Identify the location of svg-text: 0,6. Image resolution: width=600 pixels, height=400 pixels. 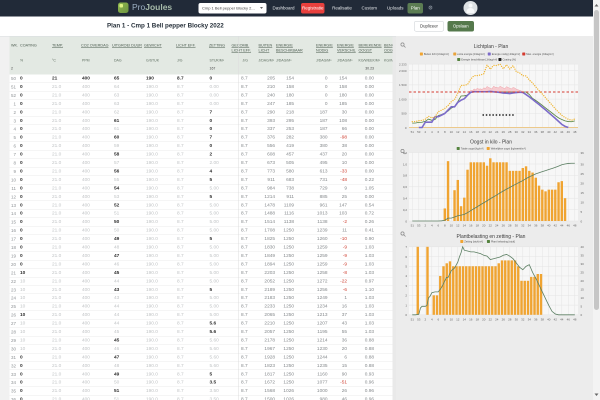
(405, 187).